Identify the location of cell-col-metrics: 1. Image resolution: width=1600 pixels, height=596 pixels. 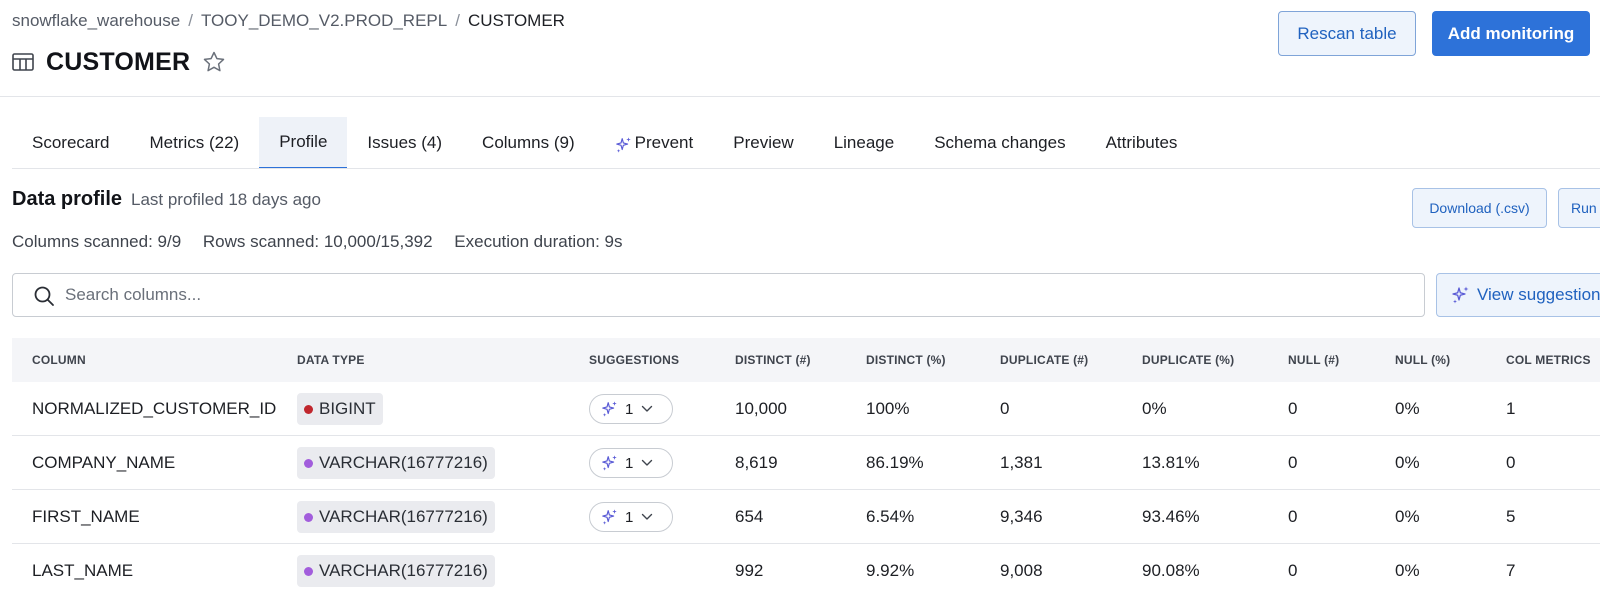
(1511, 408).